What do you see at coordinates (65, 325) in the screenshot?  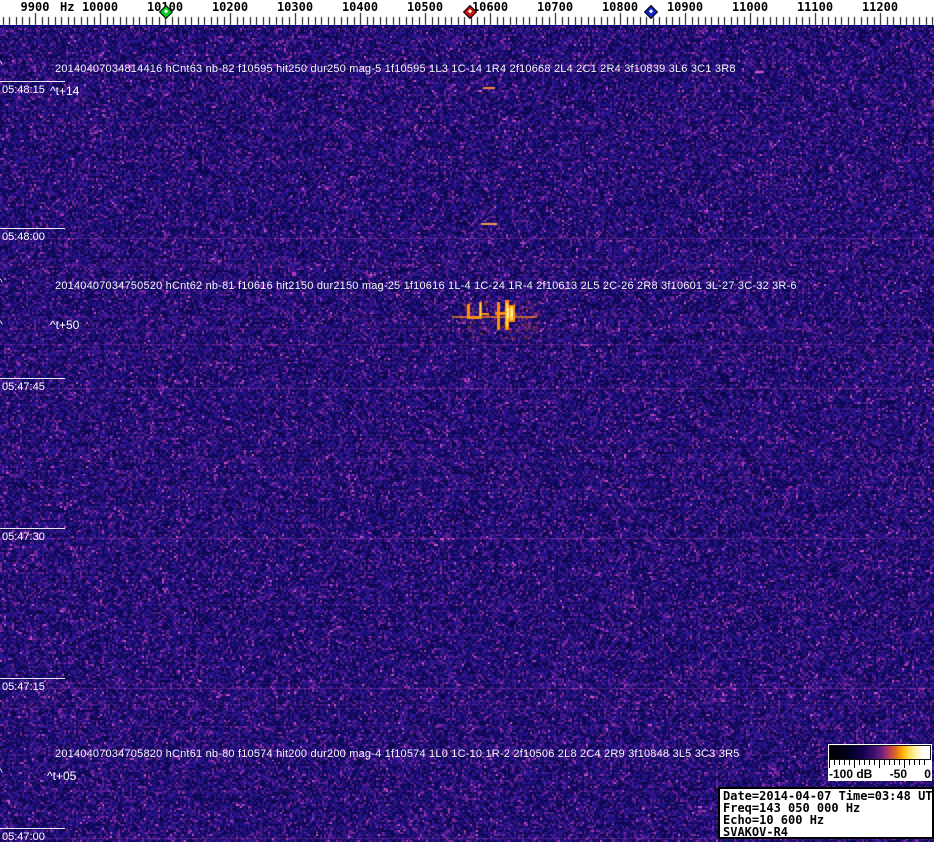 I see `event-time-offset-marker: ^t+50` at bounding box center [65, 325].